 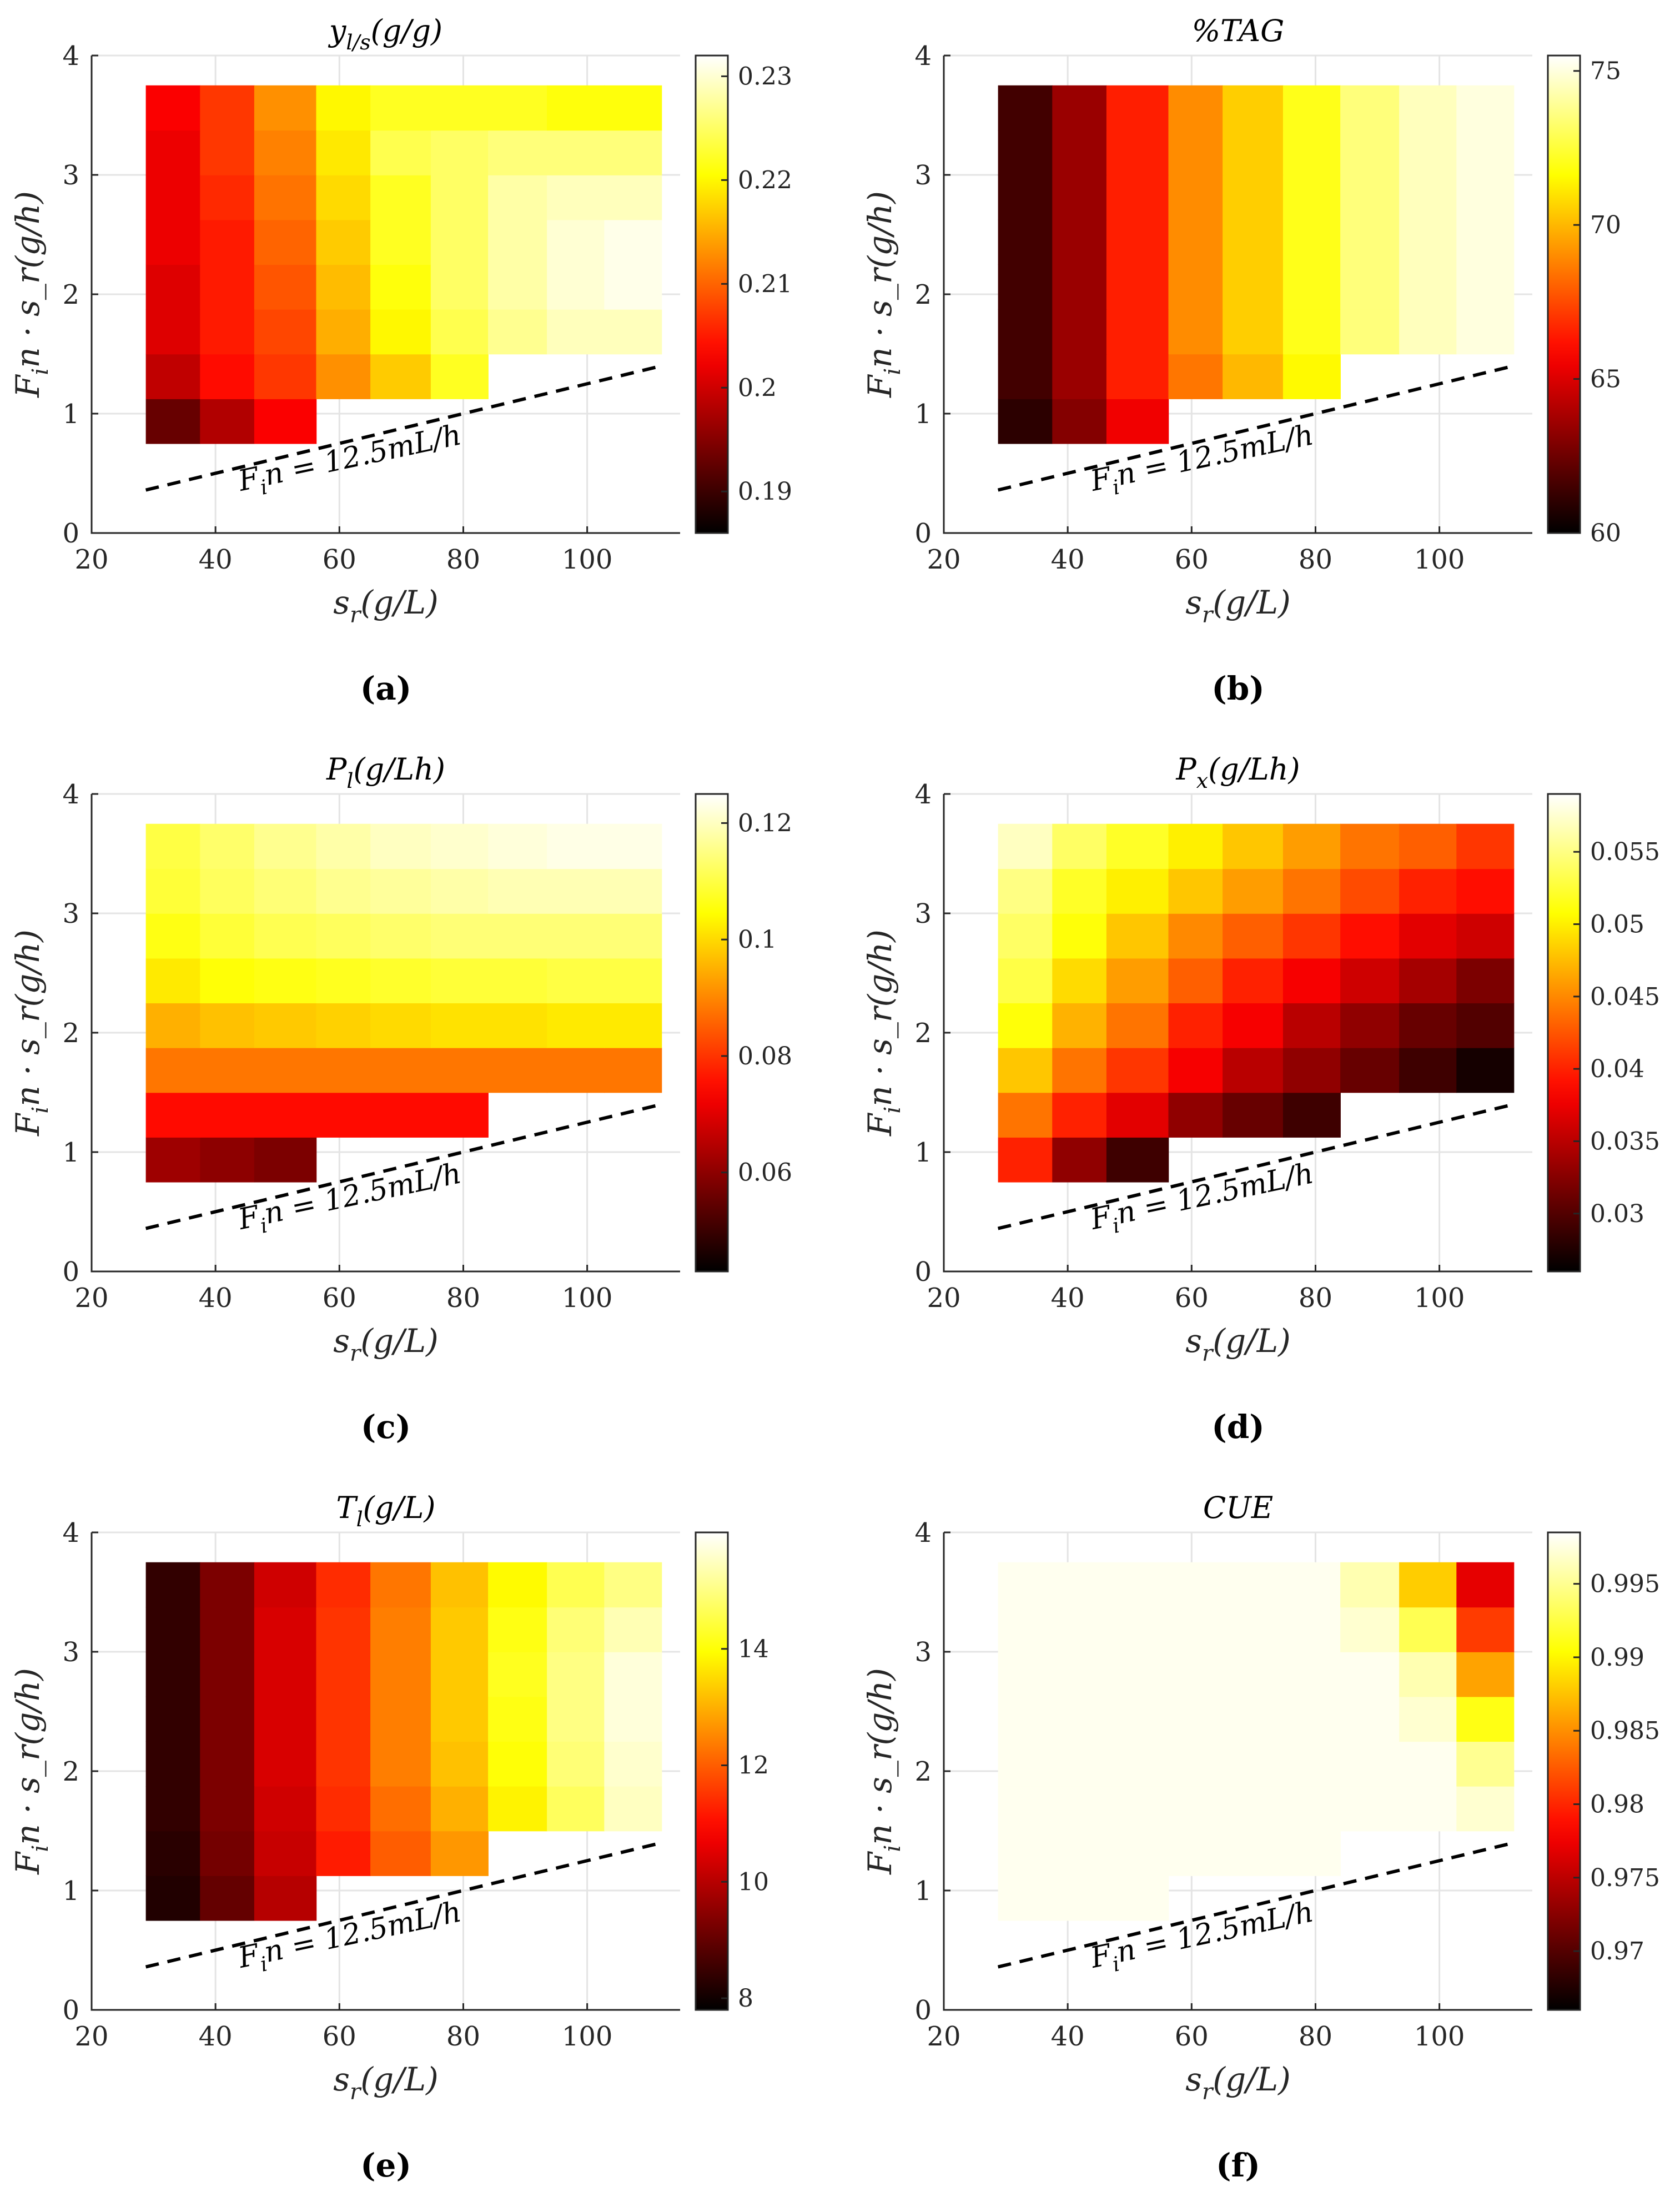 I want to click on y-tick-label: 0, so click(x=923, y=533).